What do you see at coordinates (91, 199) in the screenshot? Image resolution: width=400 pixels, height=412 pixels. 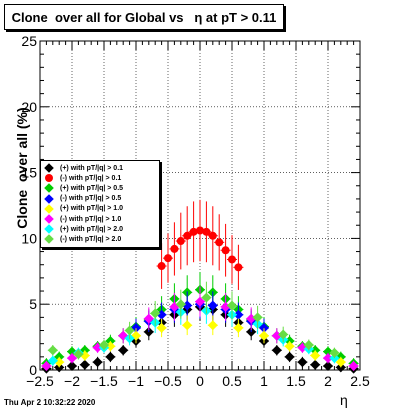 I see `legend-label: (-) with pT/|q| > 0.5` at bounding box center [91, 199].